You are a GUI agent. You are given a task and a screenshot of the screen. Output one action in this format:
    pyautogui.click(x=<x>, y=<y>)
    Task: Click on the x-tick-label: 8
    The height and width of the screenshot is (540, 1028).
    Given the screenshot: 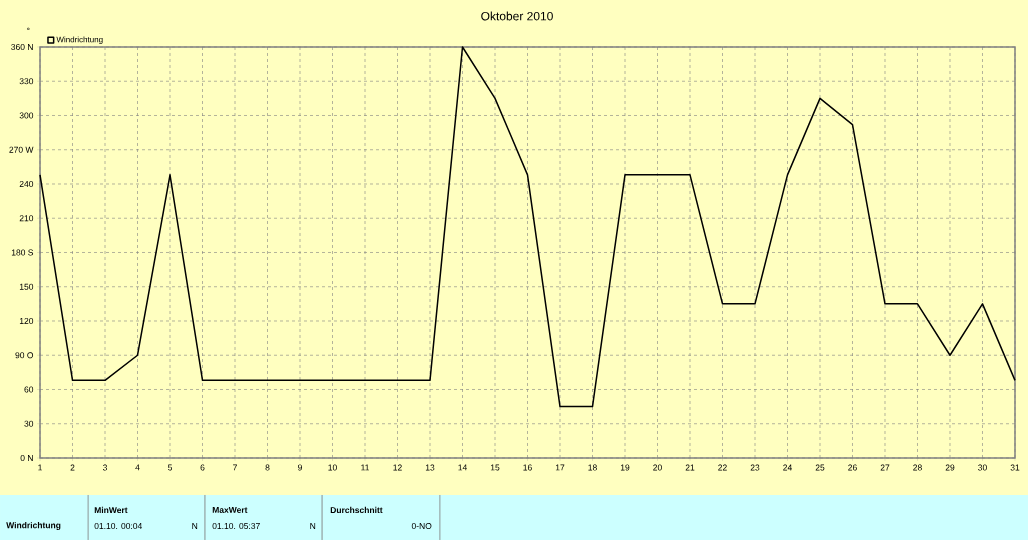 What is the action you would take?
    pyautogui.click(x=267, y=467)
    